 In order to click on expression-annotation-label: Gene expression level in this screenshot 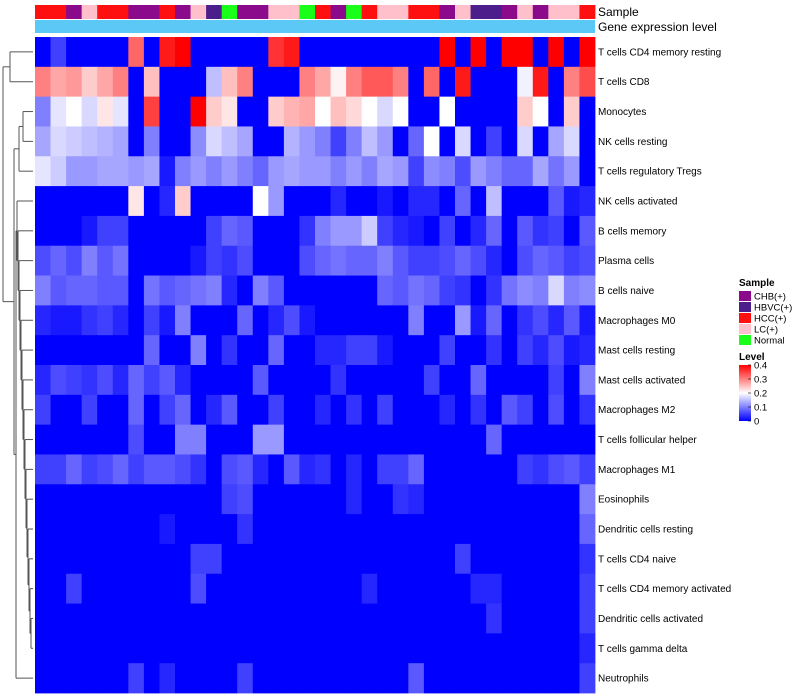, I will do `click(657, 27)`.